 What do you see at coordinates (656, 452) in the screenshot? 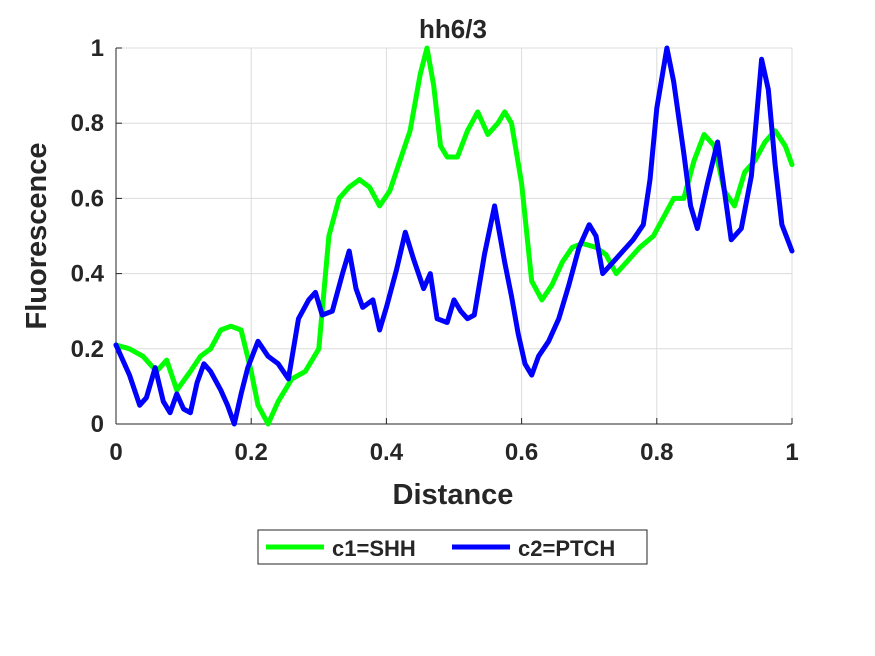
I see `x-tick-label-4: 0.8` at bounding box center [656, 452].